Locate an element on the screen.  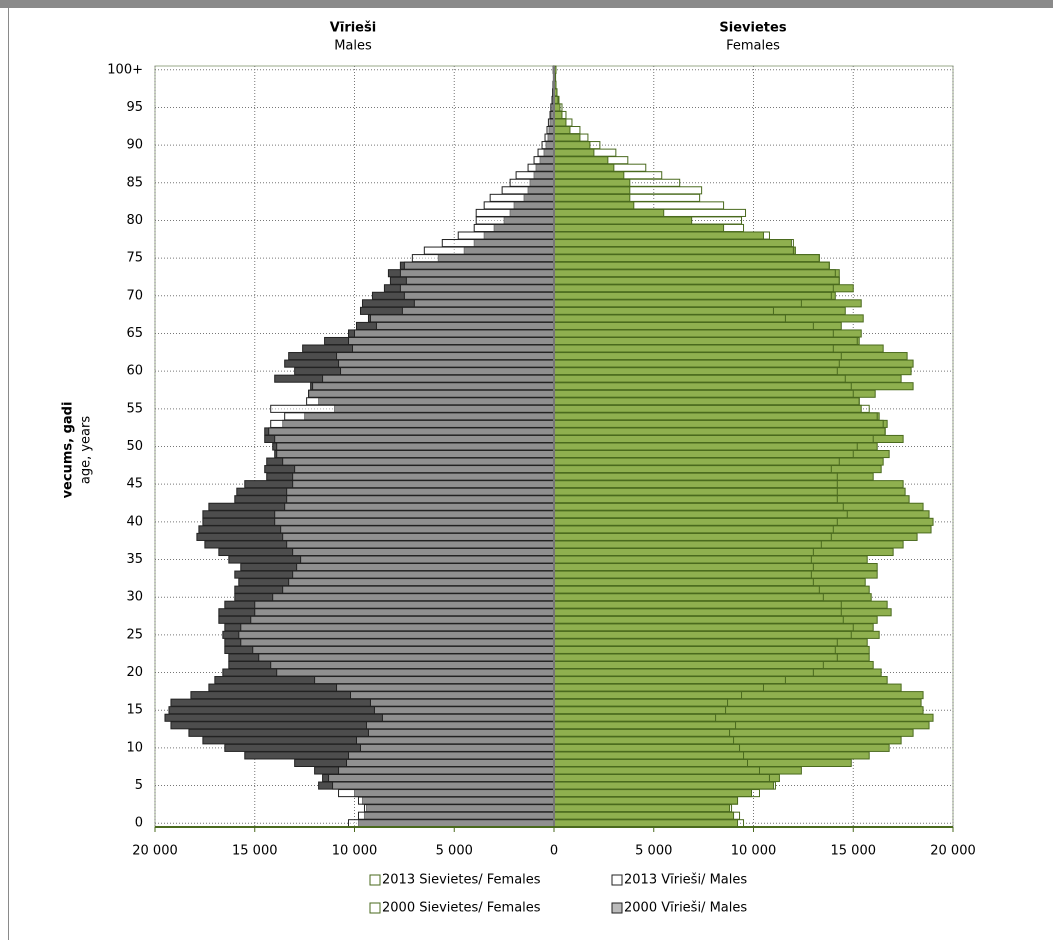
legend-label: 2013 Sievietes/ Females is located at coordinates (461, 880).